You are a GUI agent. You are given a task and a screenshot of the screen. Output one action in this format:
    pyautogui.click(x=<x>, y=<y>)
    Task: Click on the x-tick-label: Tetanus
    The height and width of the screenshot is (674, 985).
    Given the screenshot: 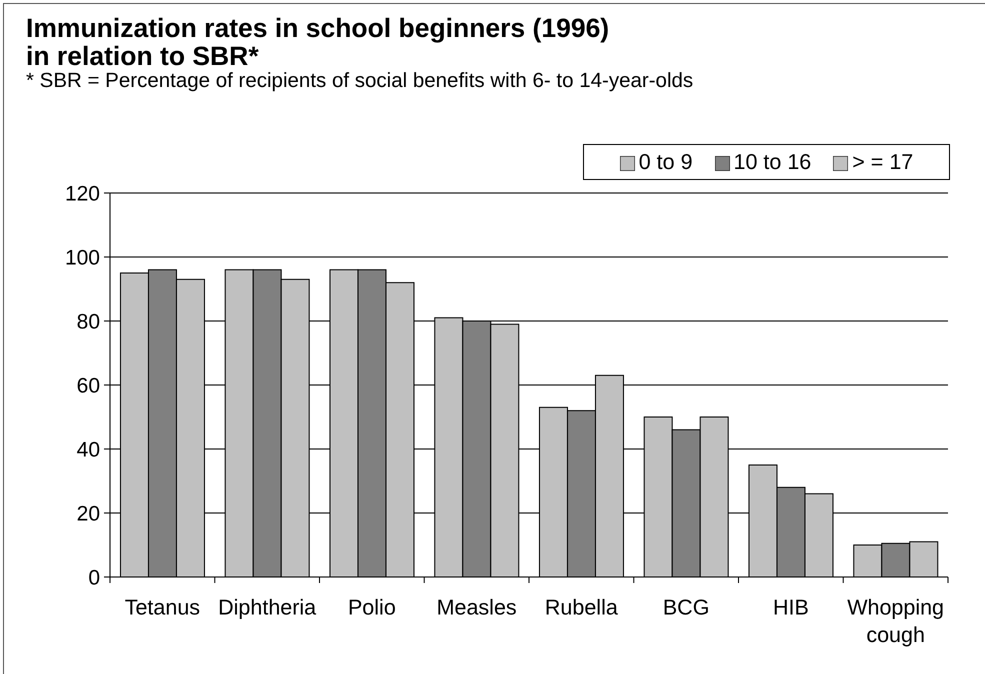 What is the action you would take?
    pyautogui.click(x=162, y=607)
    